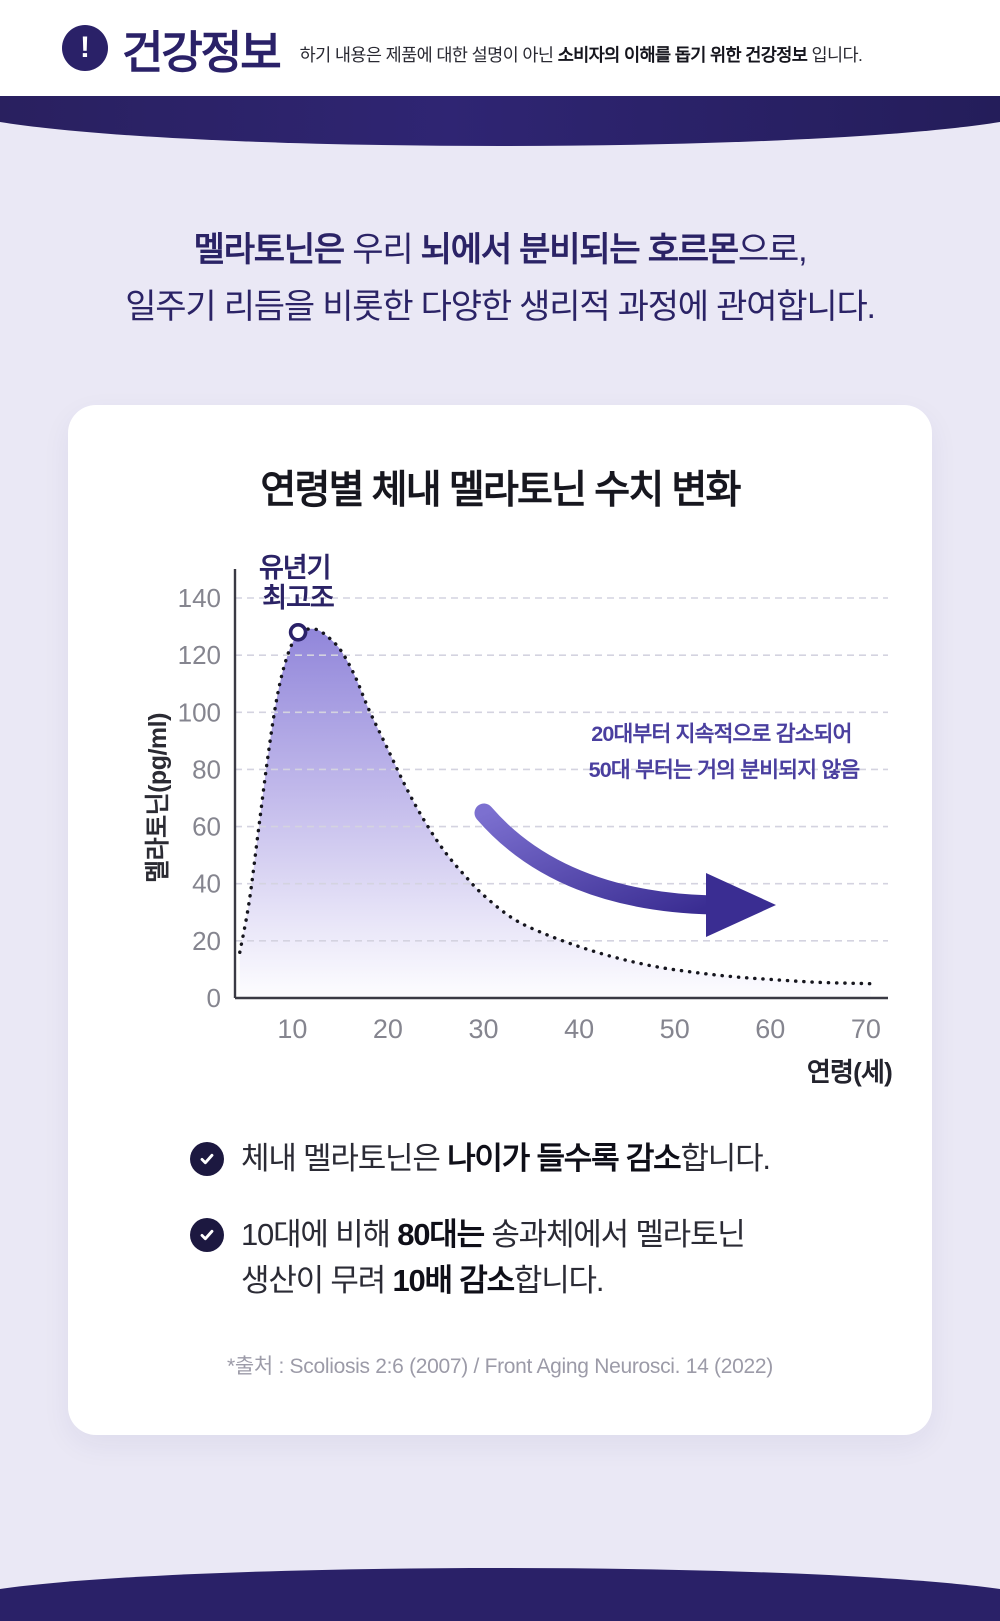 The width and height of the screenshot is (1000, 1621). I want to click on y-tick-label: 120, so click(199, 655).